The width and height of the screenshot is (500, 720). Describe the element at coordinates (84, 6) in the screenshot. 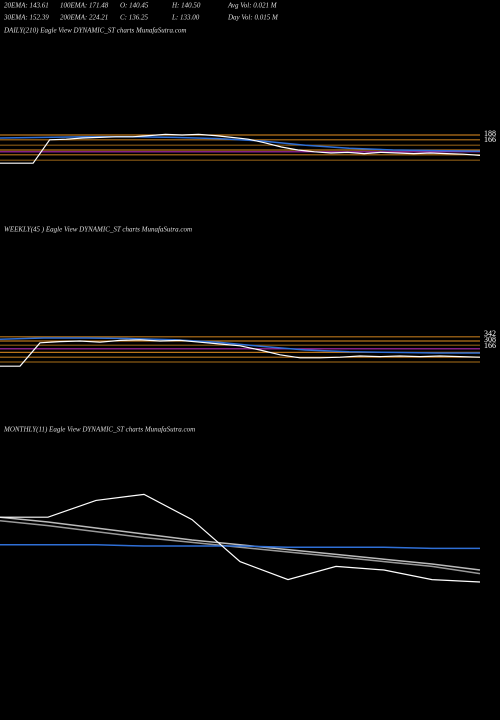

I see `header-stat: 100EMA: 171.48` at that location.